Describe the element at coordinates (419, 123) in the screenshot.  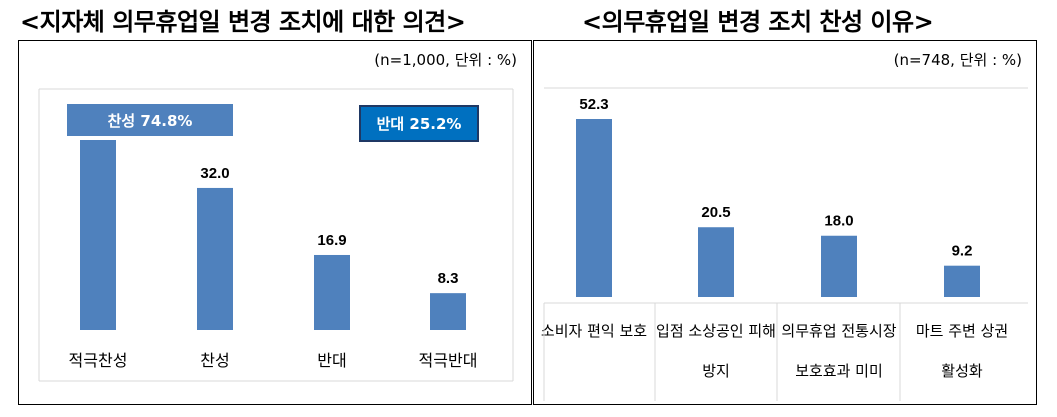
I see `oppose-total-badge: 반대 25.2%` at that location.